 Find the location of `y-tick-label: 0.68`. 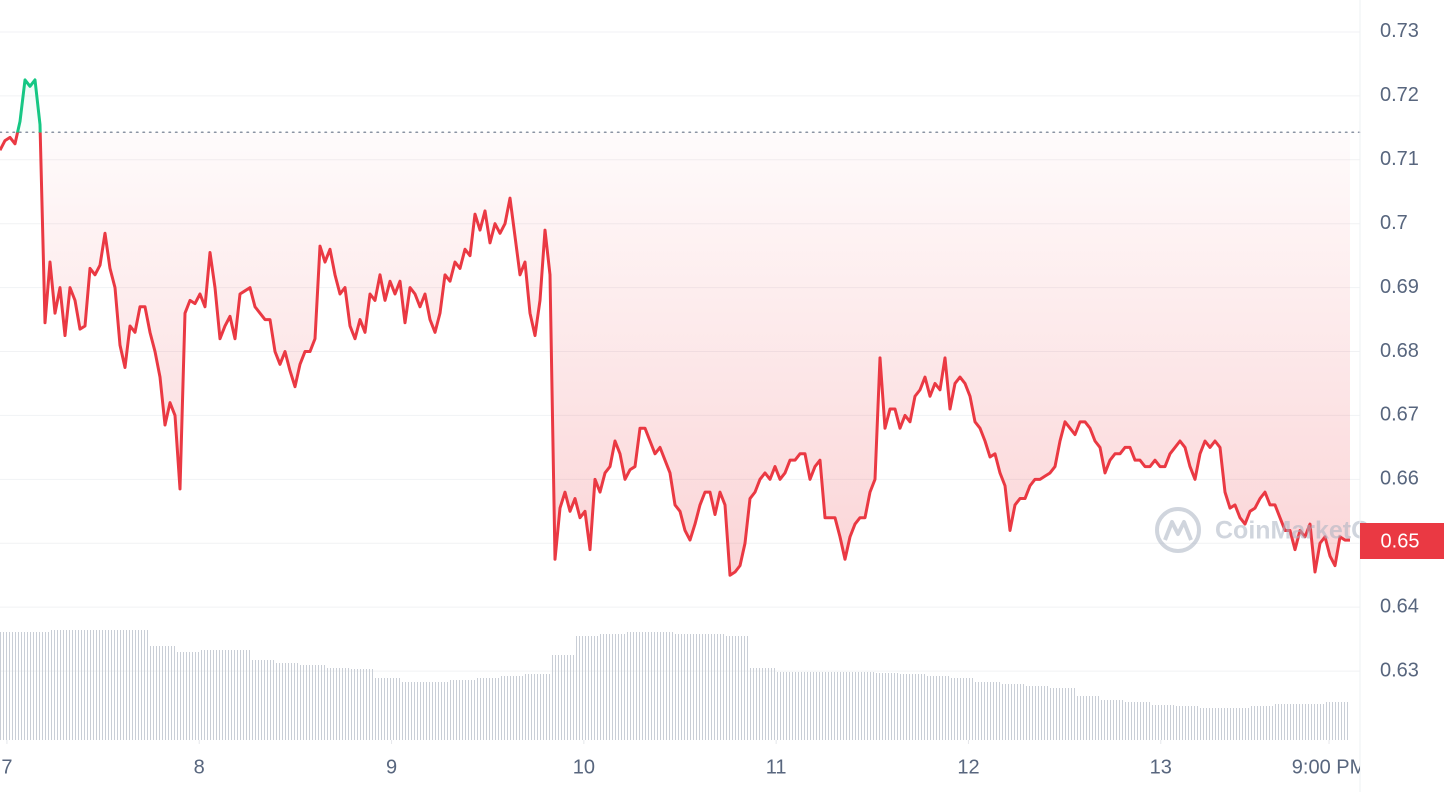

y-tick-label: 0.68 is located at coordinates (1399, 351).